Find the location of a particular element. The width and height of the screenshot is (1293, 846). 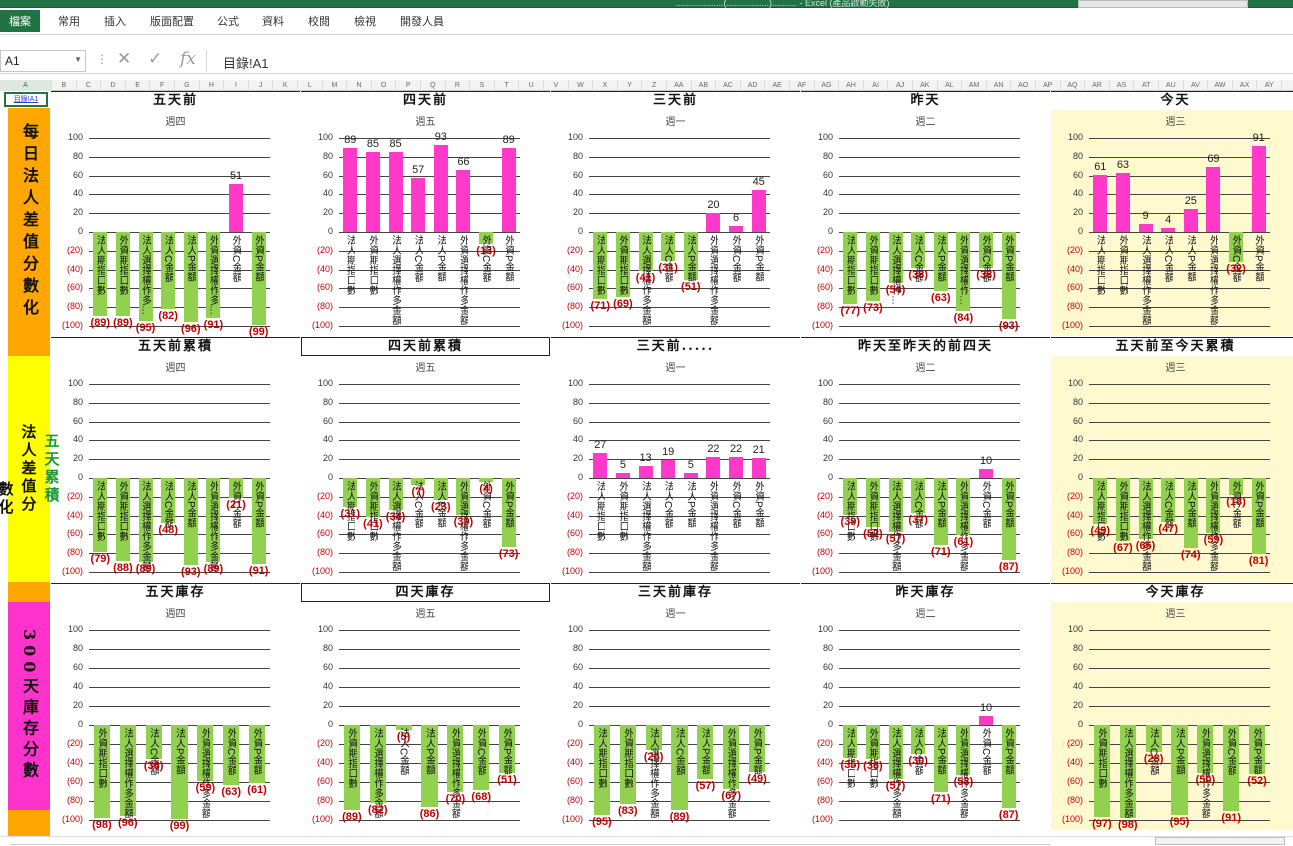

tab-view: 檢視 is located at coordinates (365, 22).